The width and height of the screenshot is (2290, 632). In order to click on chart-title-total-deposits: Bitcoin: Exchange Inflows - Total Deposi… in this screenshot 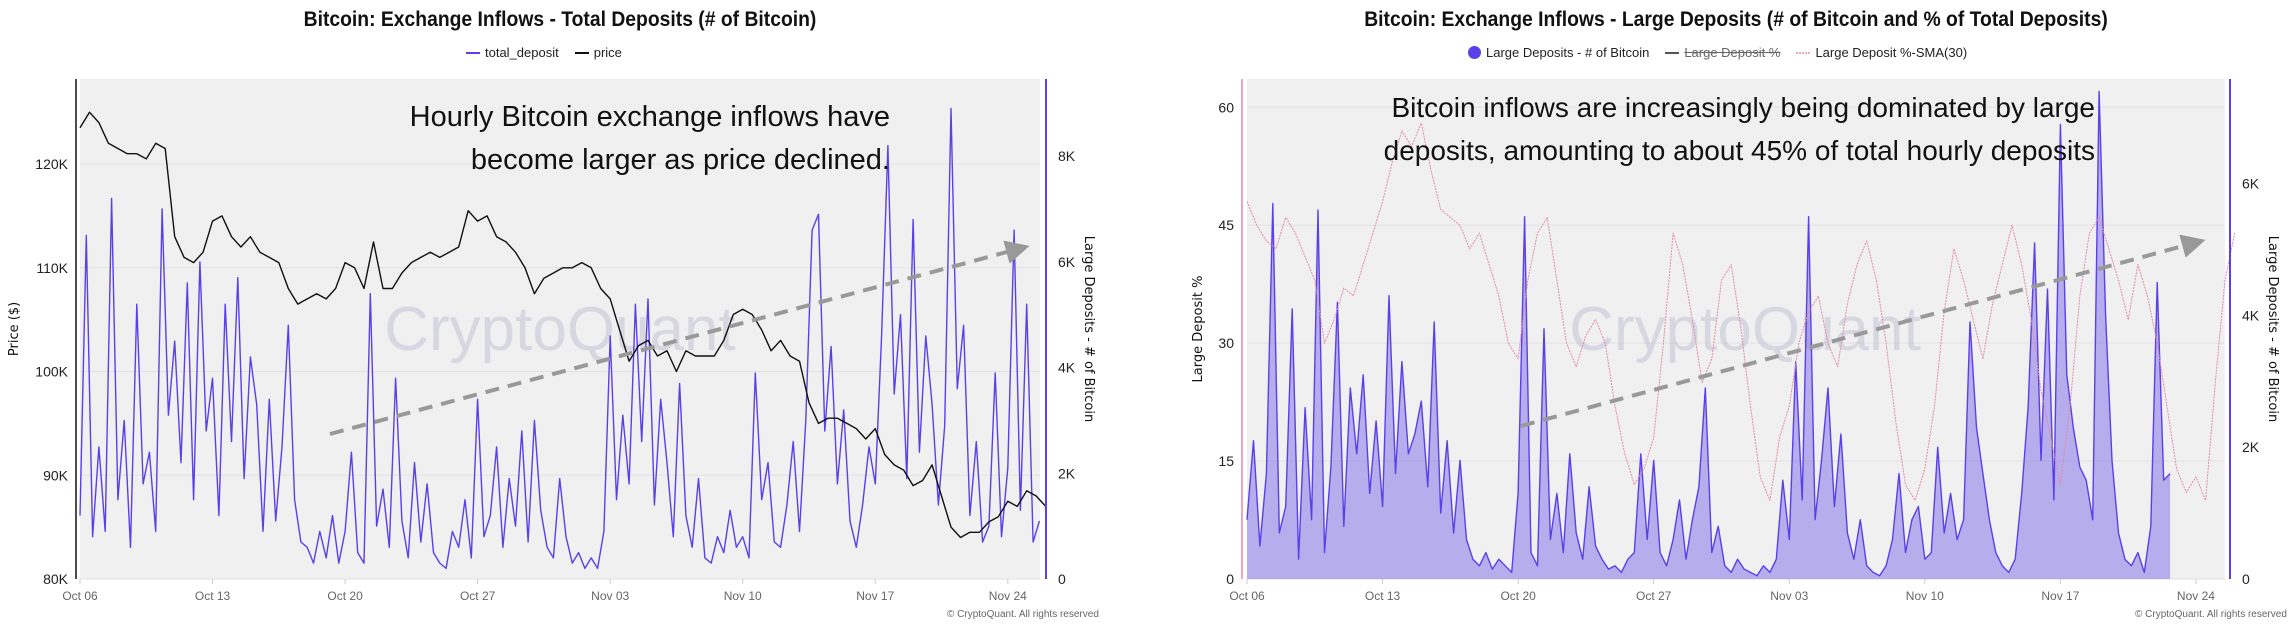, I will do `click(560, 19)`.